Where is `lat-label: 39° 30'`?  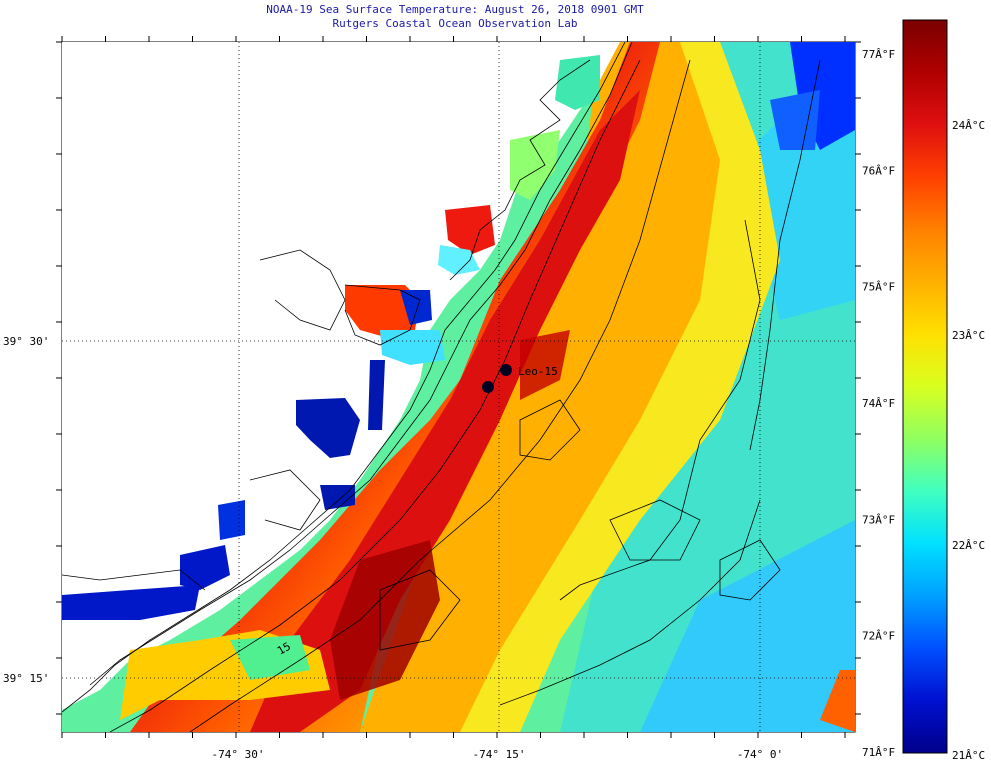 lat-label: 39° 30' is located at coordinates (26, 341).